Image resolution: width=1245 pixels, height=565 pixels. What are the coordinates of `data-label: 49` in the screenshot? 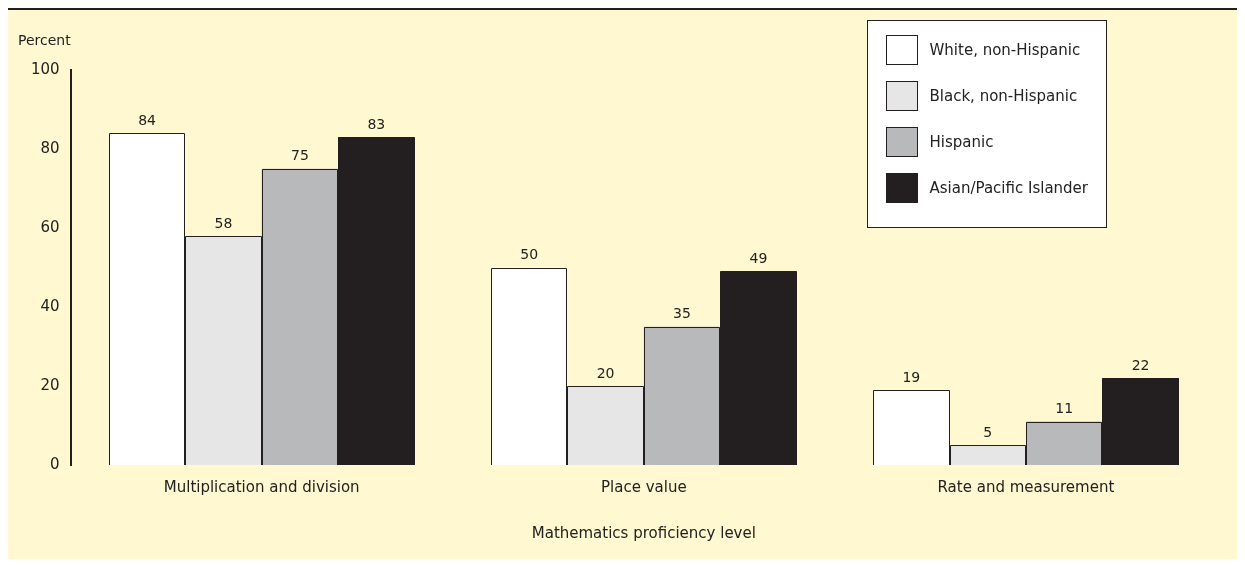 It's located at (758, 258).